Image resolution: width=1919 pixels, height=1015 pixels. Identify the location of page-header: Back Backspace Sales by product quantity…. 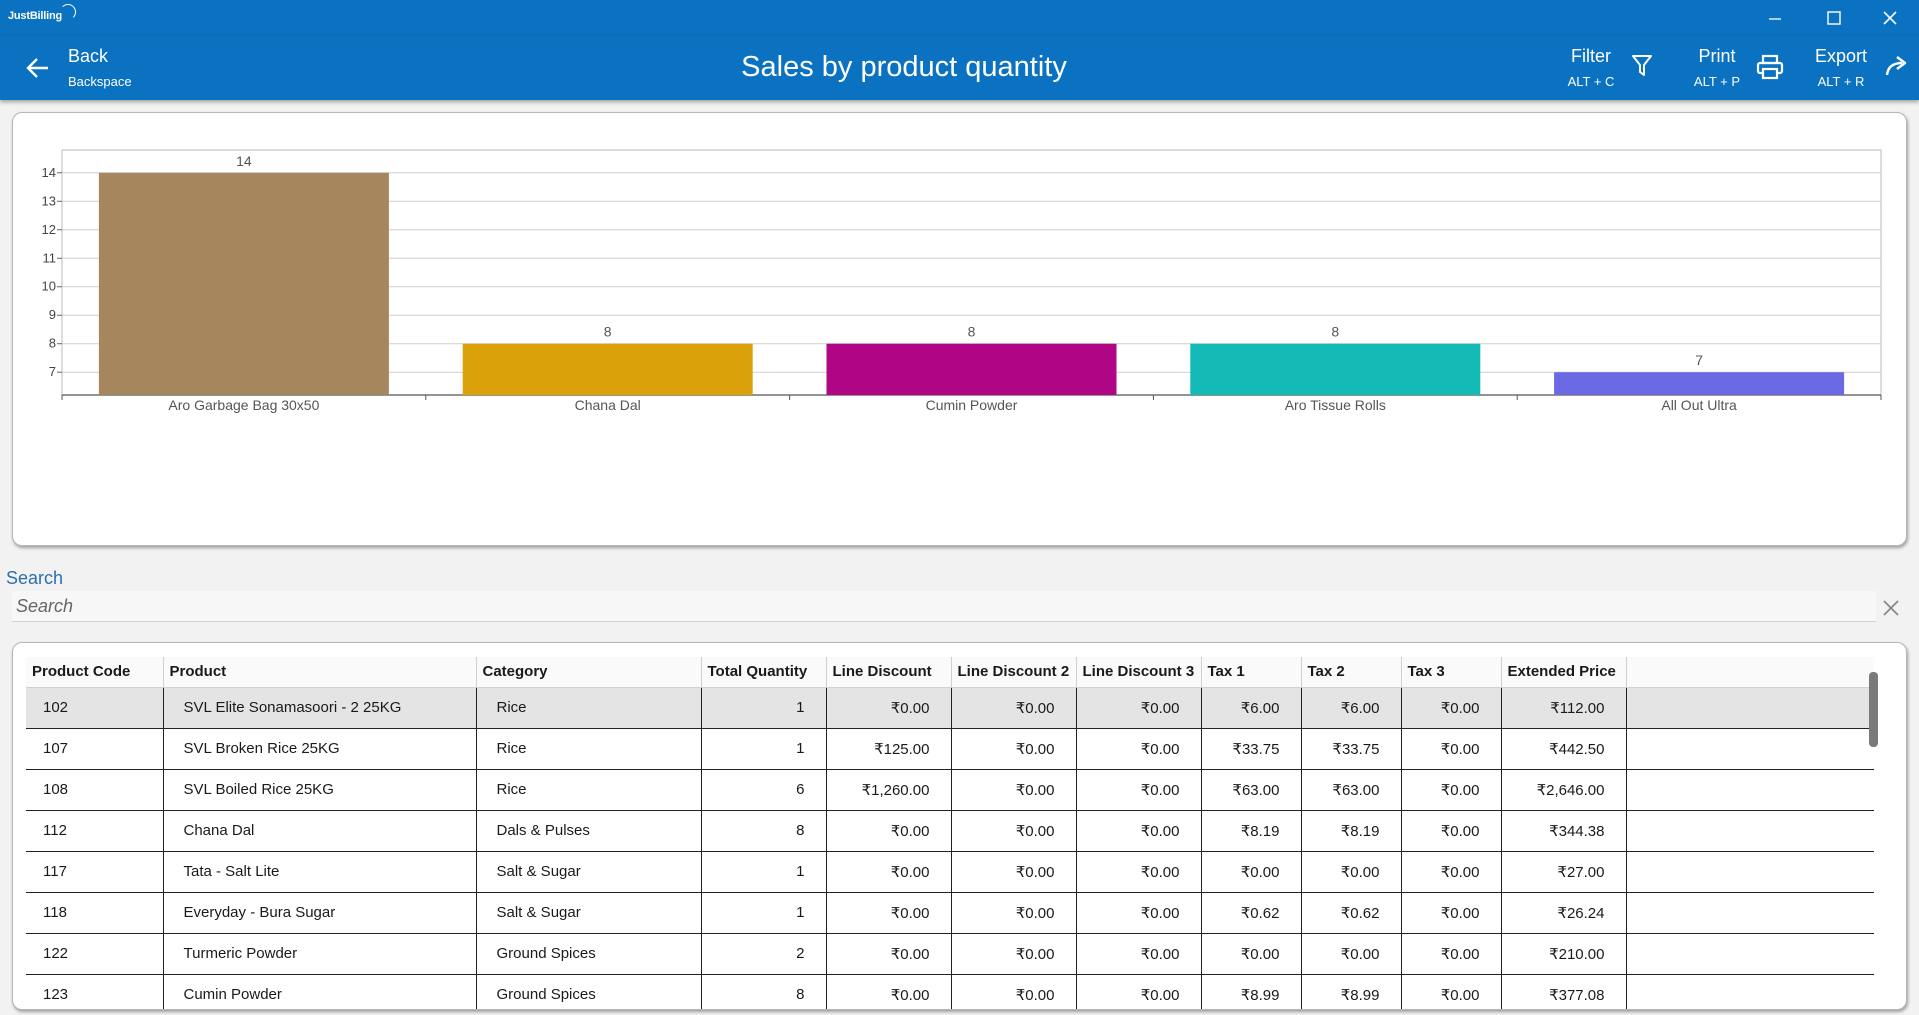
(959, 68).